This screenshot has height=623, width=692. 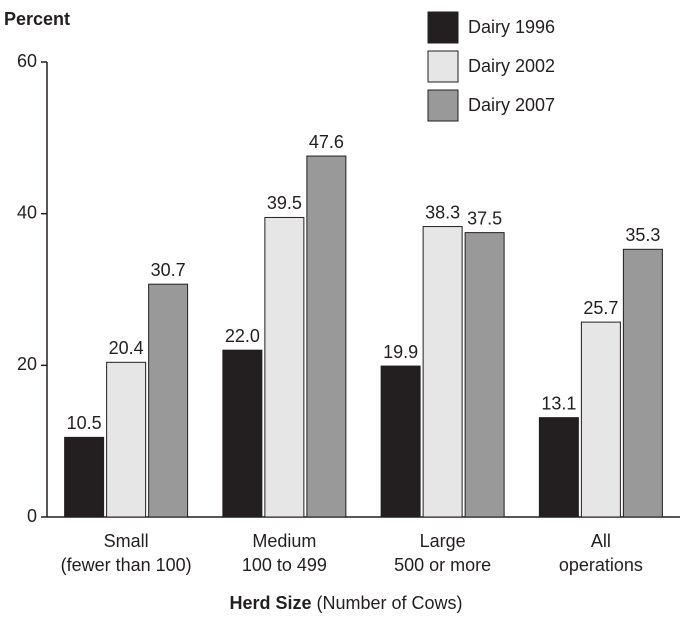 I want to click on value-label: 13.1, so click(x=558, y=403).